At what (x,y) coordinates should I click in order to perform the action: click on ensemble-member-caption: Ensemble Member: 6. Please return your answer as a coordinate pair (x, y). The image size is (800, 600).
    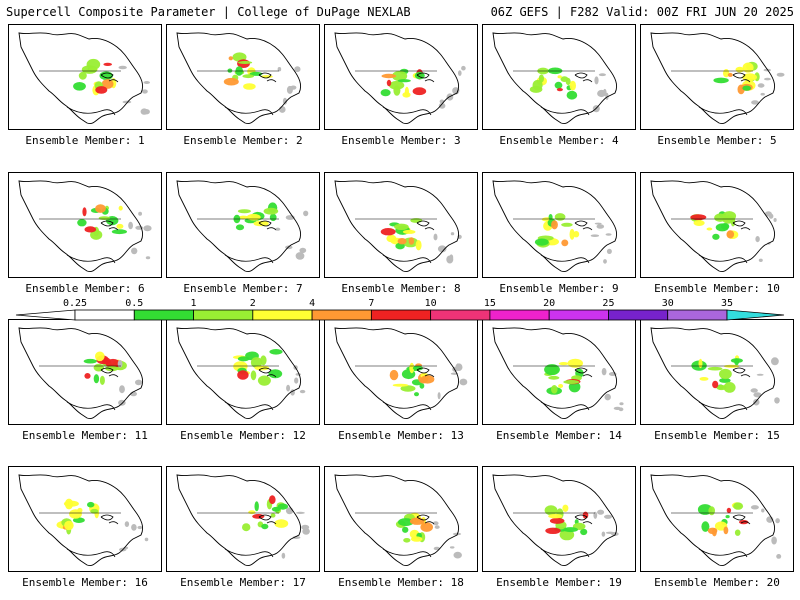
    Looking at the image, I should click on (85, 288).